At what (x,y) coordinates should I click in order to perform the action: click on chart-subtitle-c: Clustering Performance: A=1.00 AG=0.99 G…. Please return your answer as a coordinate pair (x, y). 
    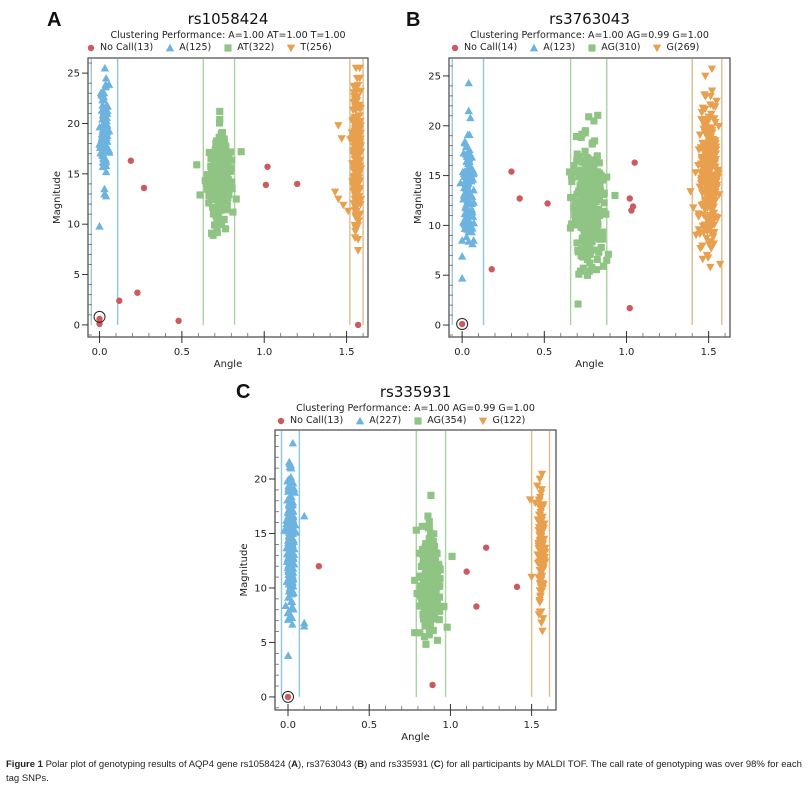
    Looking at the image, I should click on (415, 408).